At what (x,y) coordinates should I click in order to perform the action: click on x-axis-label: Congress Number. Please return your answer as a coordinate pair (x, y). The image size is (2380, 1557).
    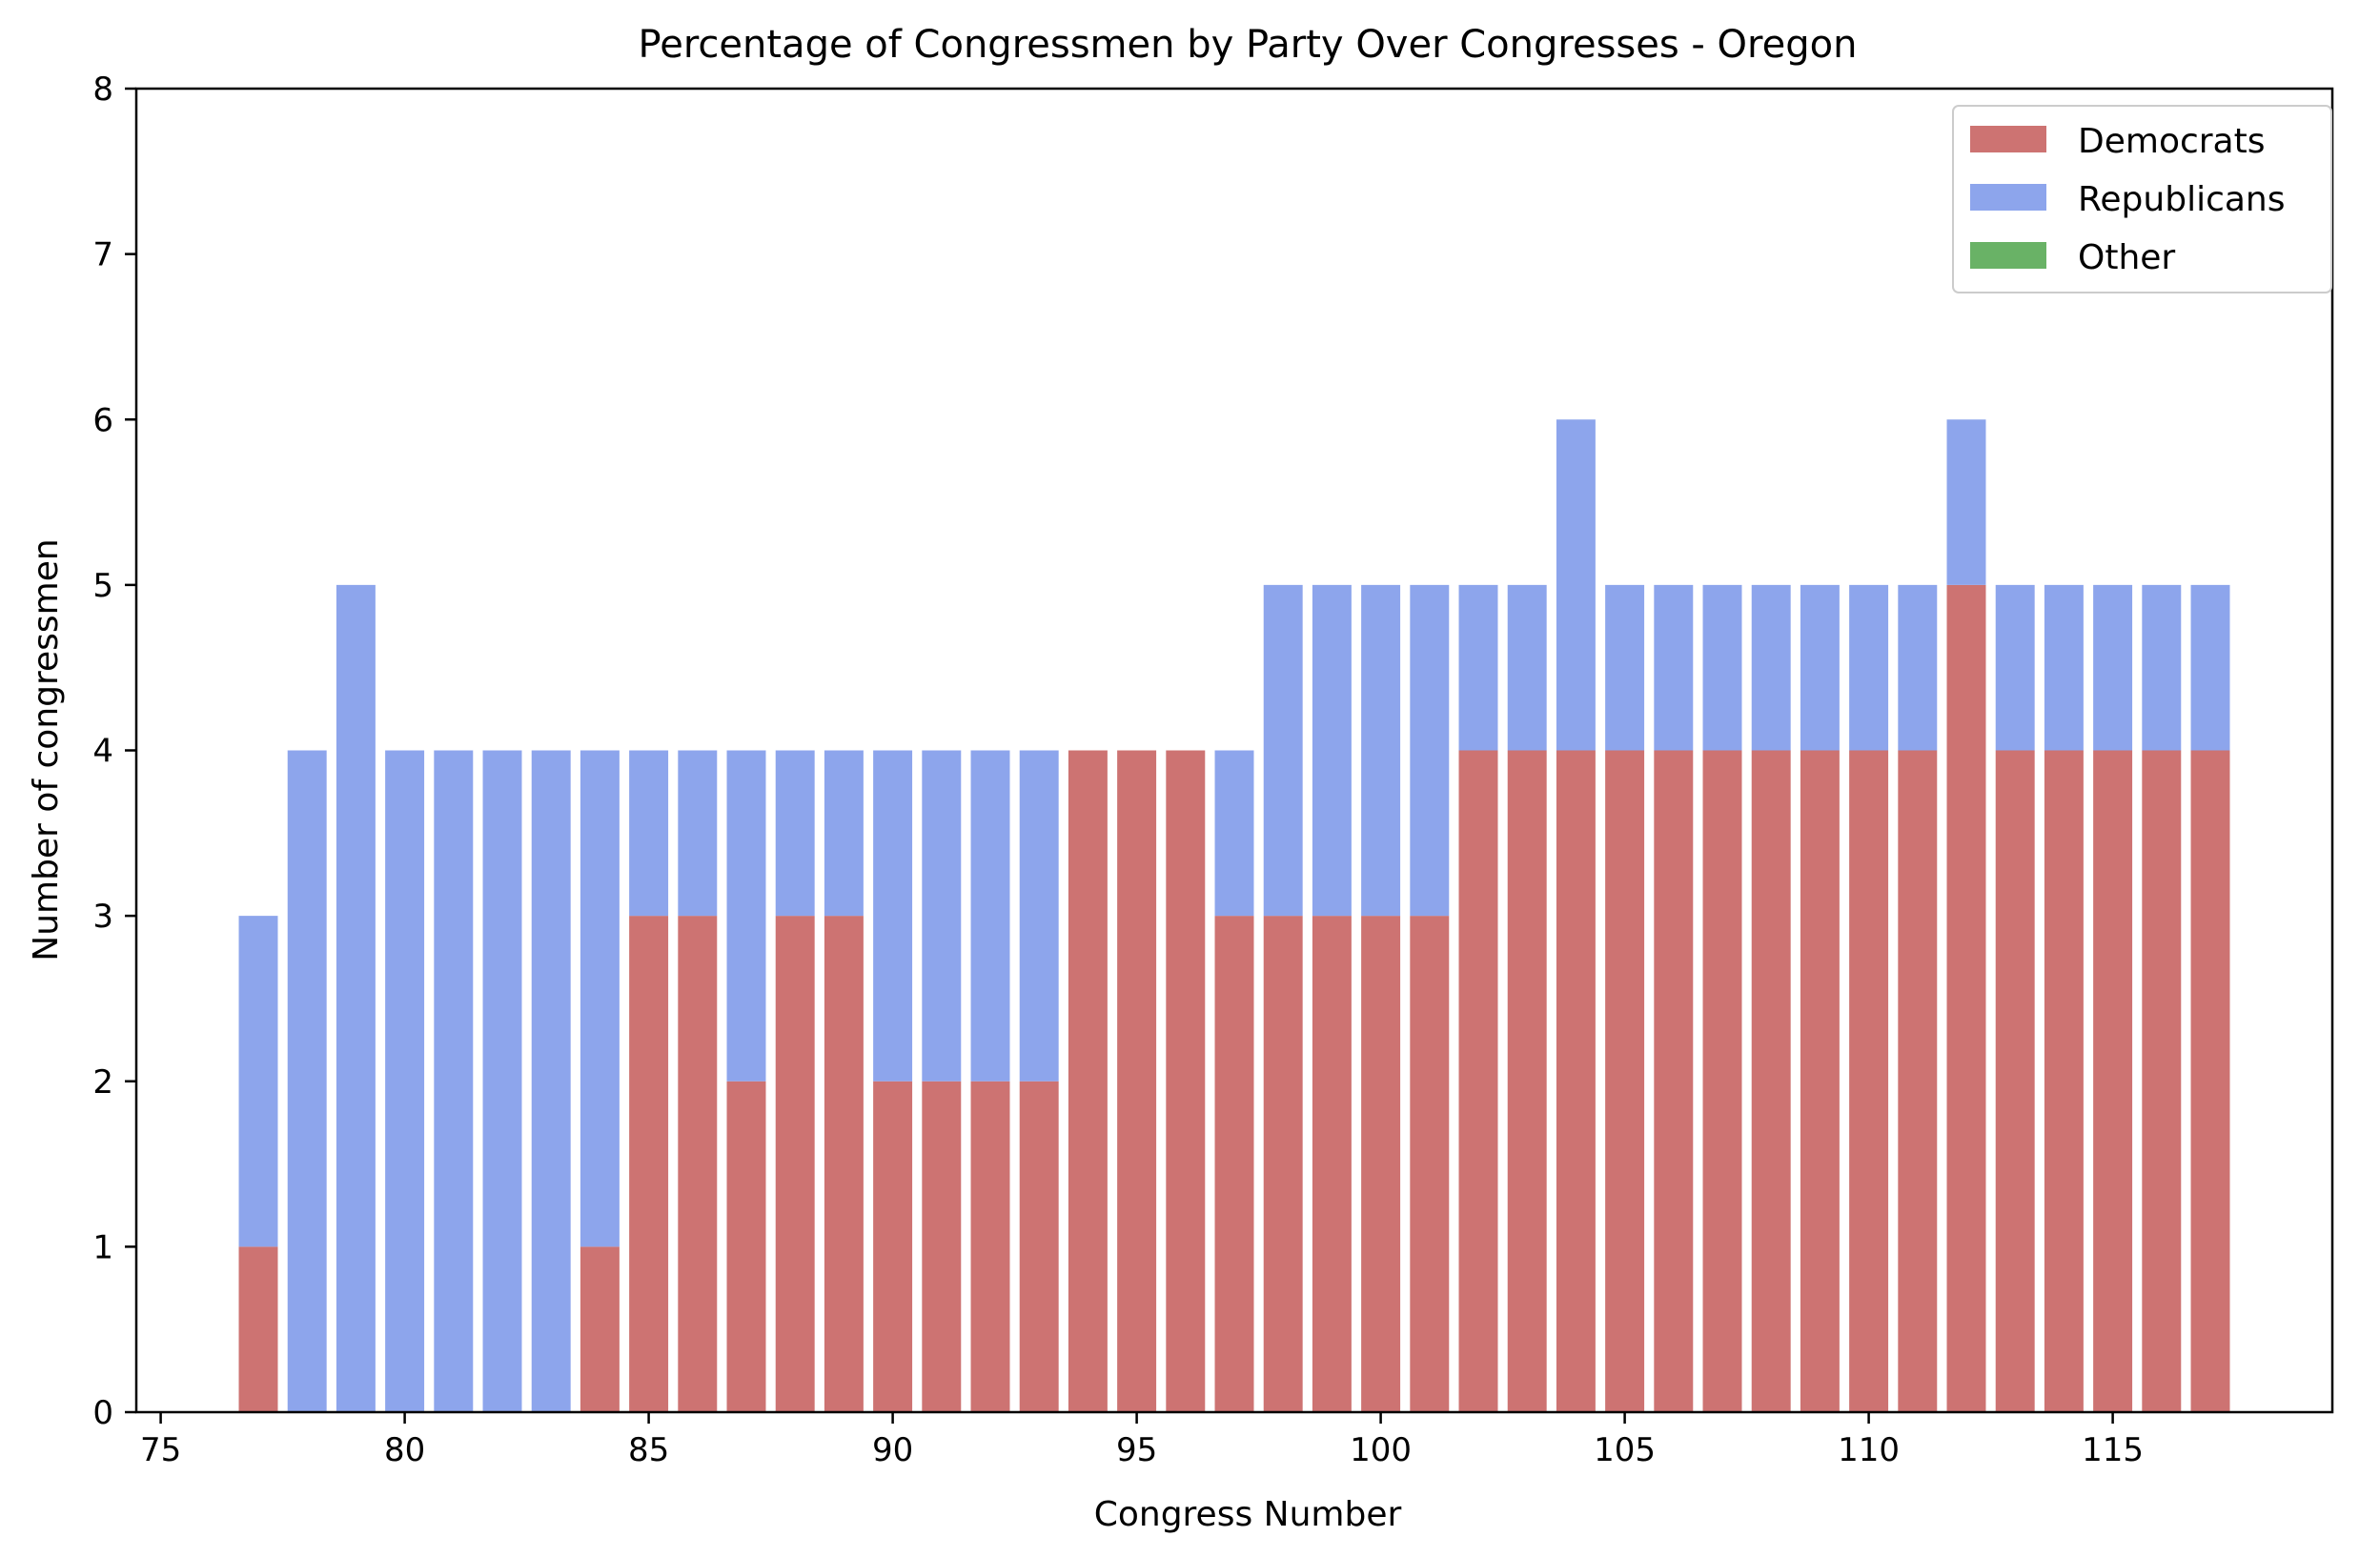
    Looking at the image, I should click on (1248, 1514).